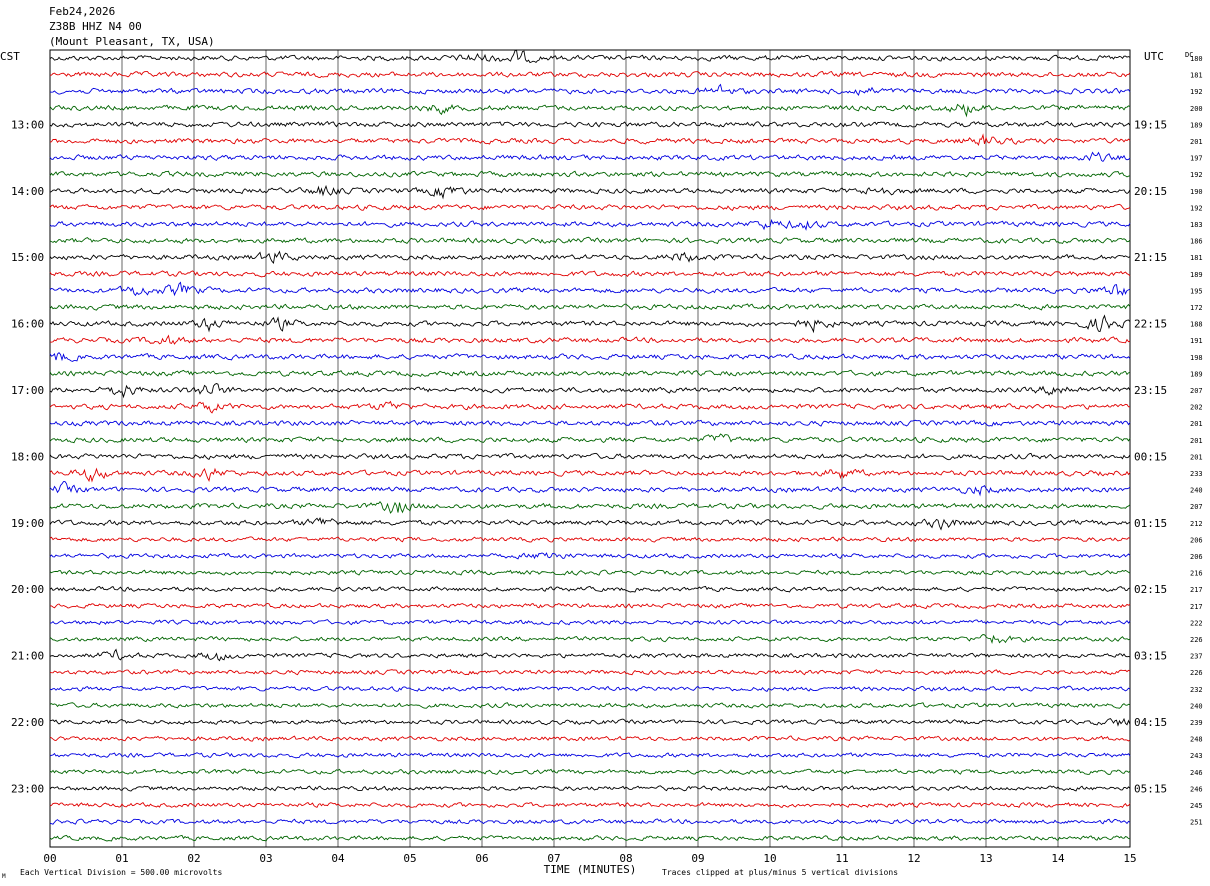 Image resolution: width=1210 pixels, height=886 pixels. I want to click on x-tick-label: 15, so click(1129, 858).